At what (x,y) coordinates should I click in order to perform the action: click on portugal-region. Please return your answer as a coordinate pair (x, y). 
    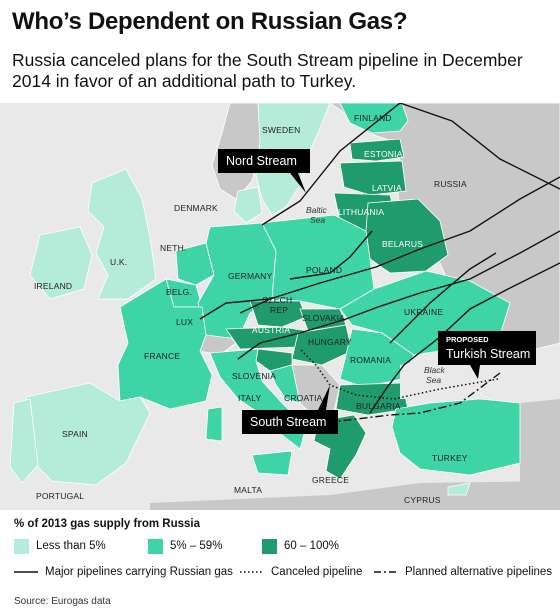
    Looking at the image, I should click on (24, 441).